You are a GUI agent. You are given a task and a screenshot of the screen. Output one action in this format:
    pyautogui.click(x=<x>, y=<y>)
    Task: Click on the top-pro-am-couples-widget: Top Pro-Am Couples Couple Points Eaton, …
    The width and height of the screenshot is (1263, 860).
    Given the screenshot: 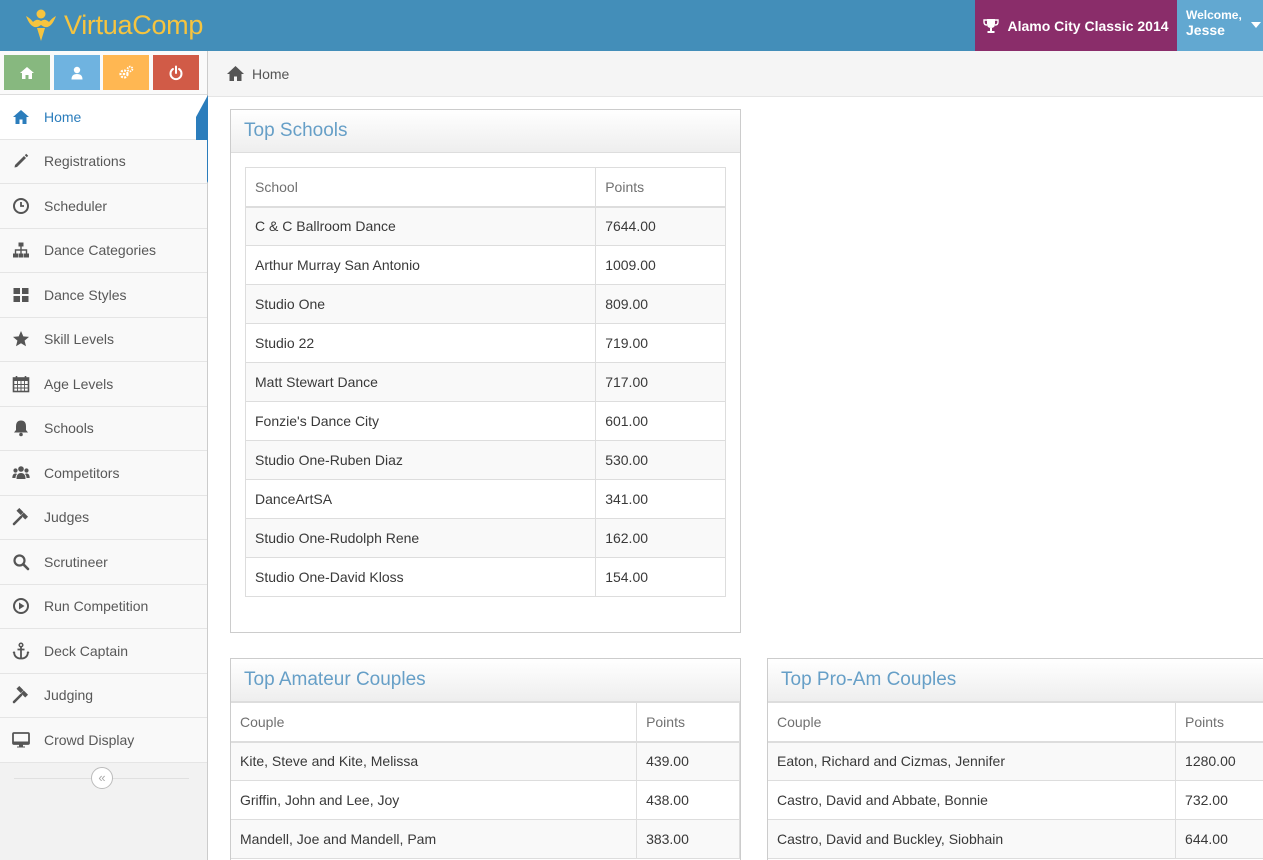 What is the action you would take?
    pyautogui.click(x=1015, y=759)
    